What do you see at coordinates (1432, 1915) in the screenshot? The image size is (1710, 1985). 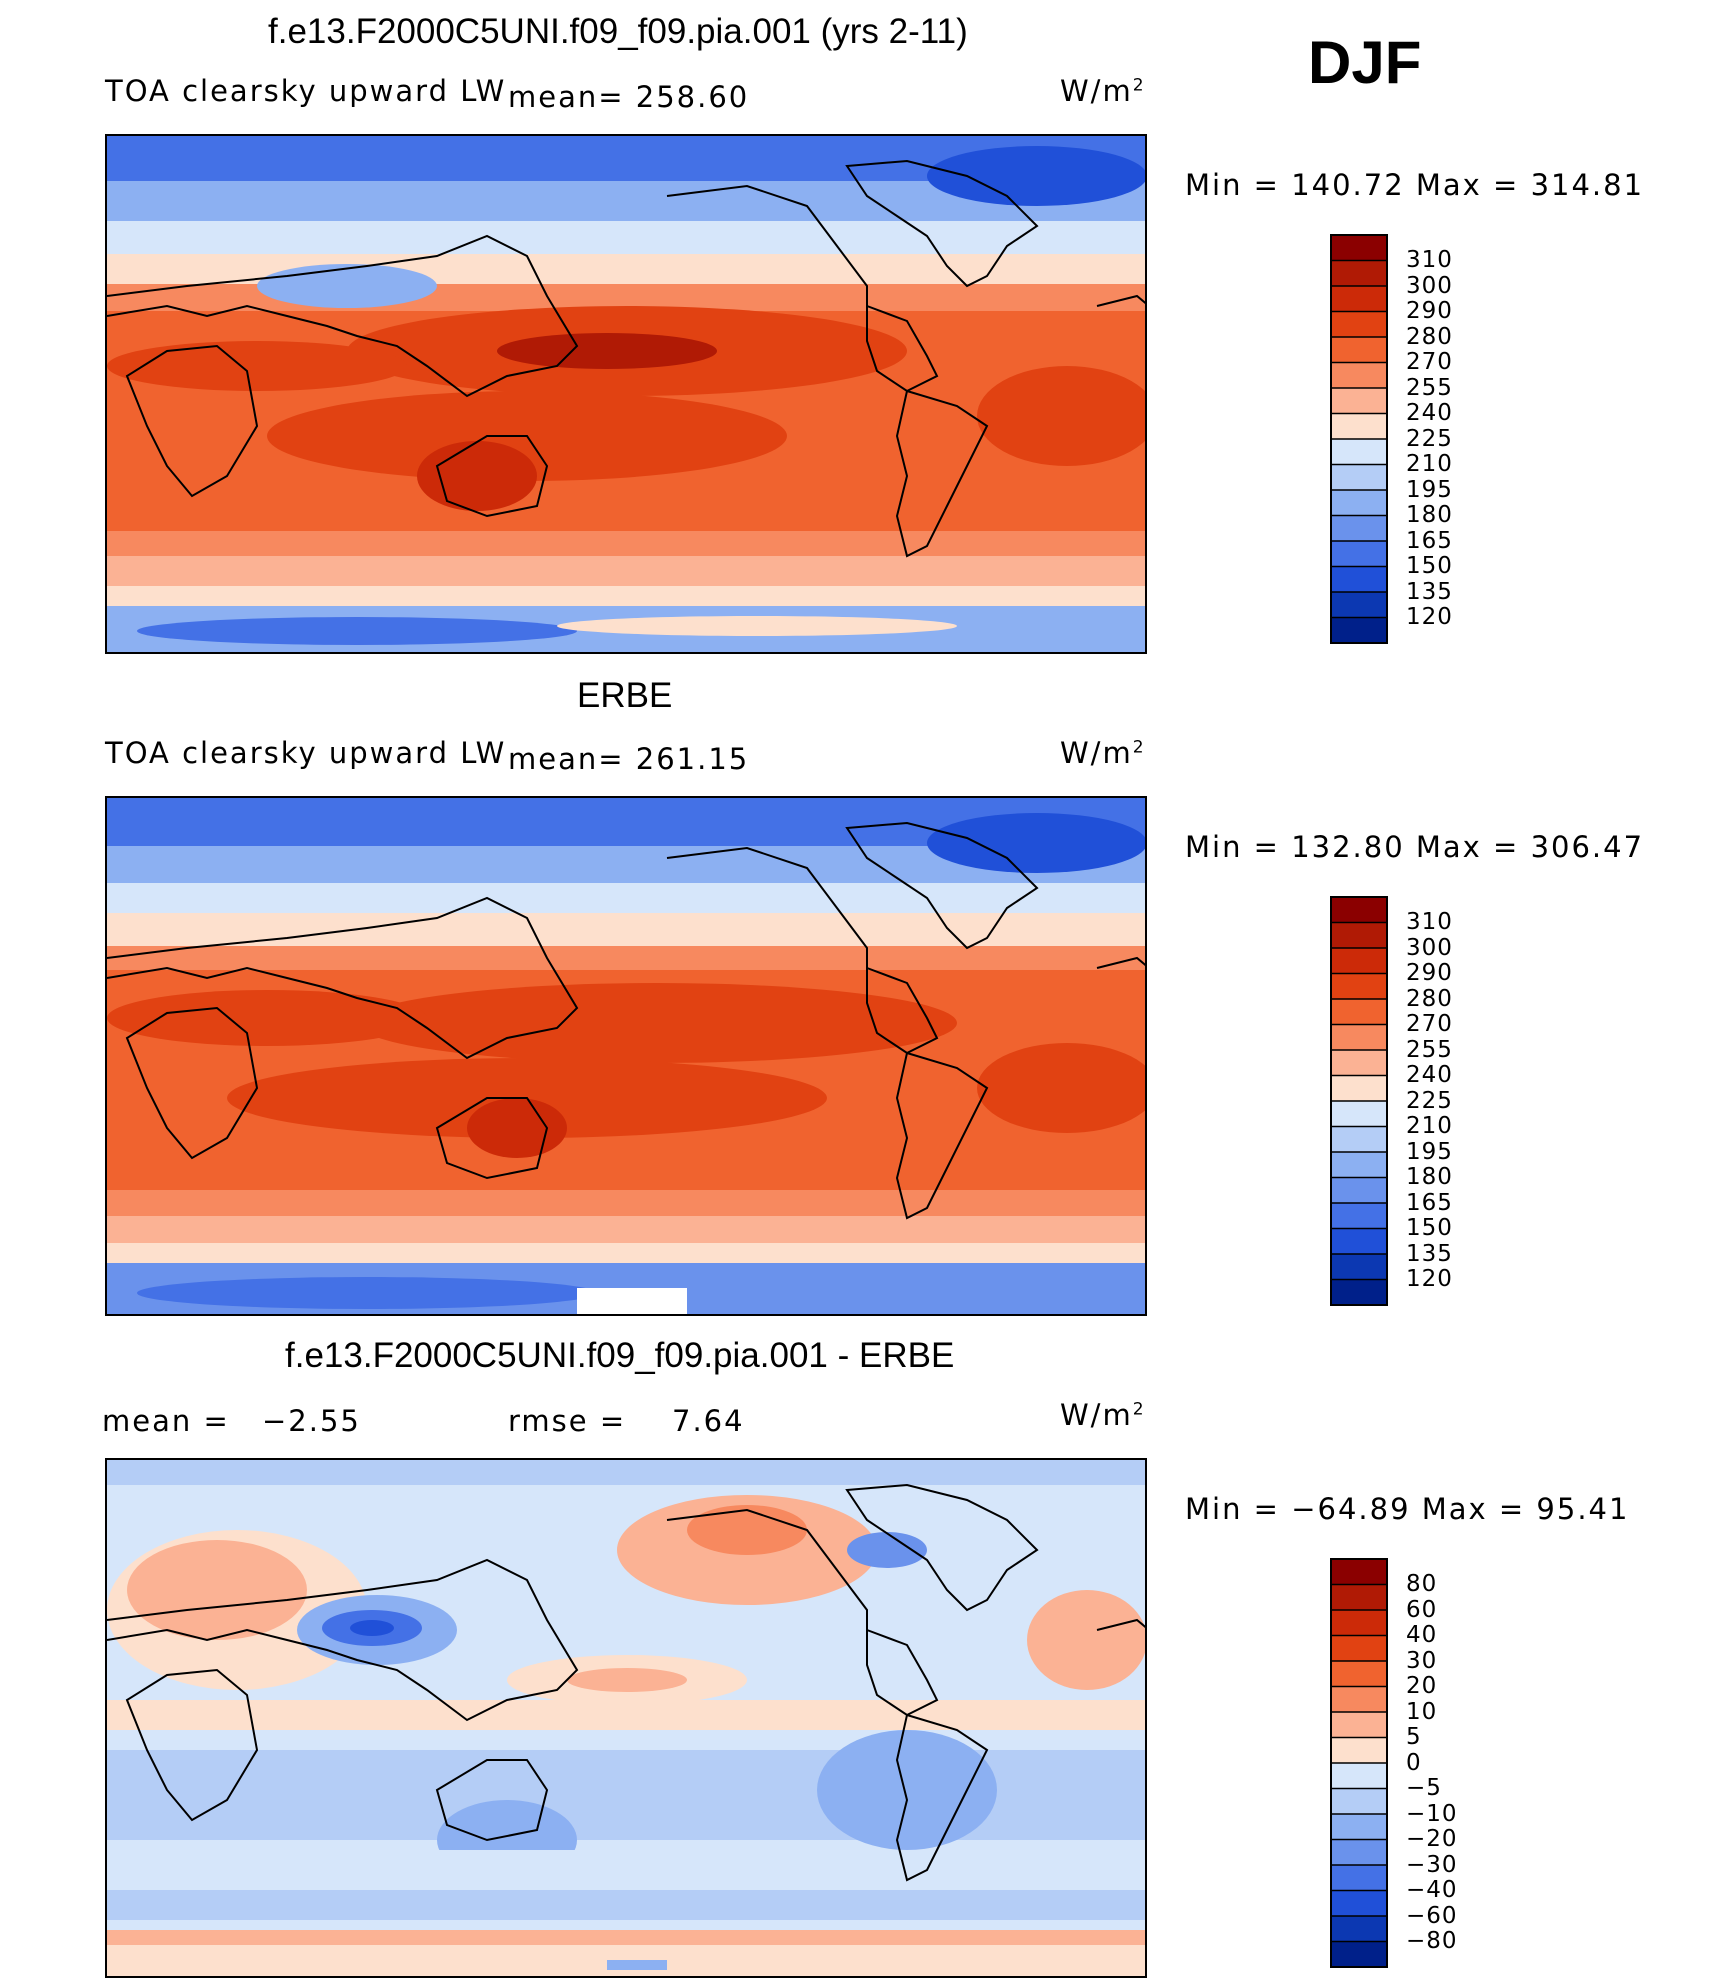 I see `panel3-tick-label: −60` at bounding box center [1432, 1915].